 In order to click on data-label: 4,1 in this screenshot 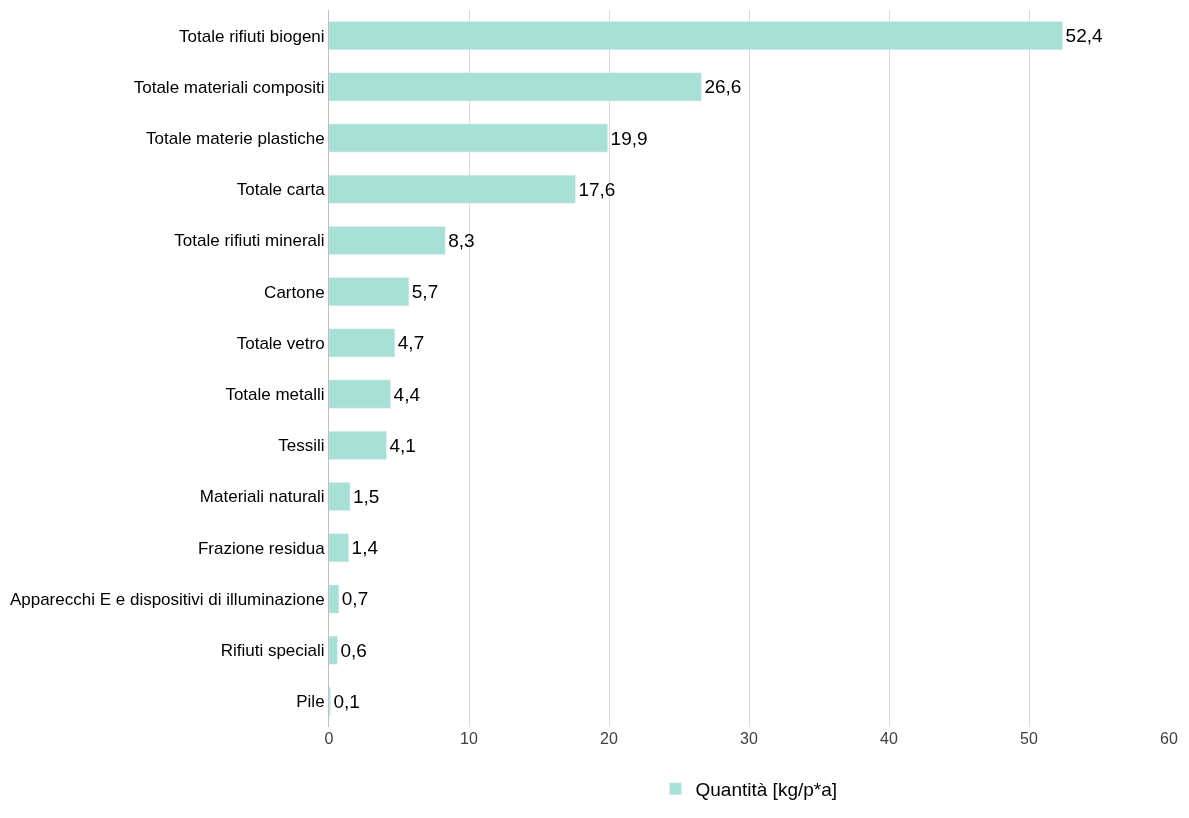, I will do `click(402, 445)`.